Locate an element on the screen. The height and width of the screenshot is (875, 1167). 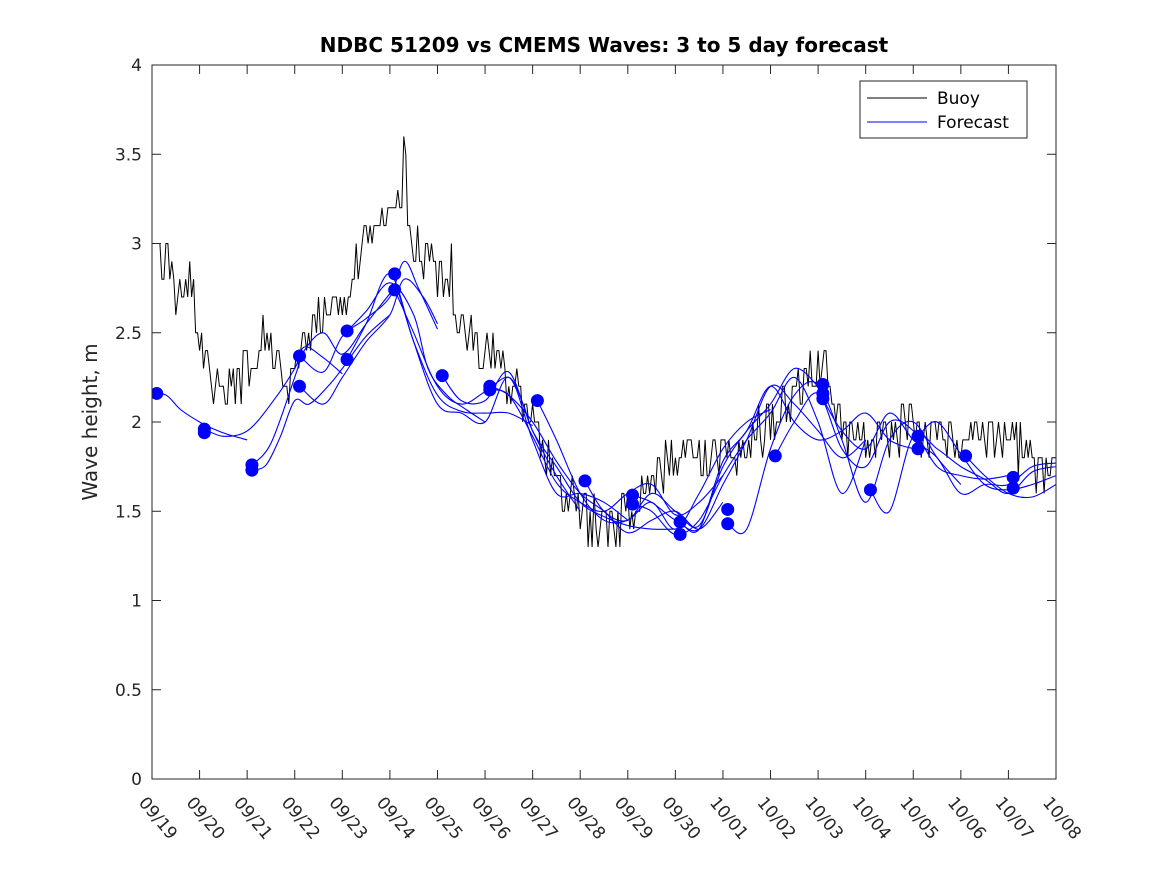
y-tick-label: 3 is located at coordinates (136, 245).